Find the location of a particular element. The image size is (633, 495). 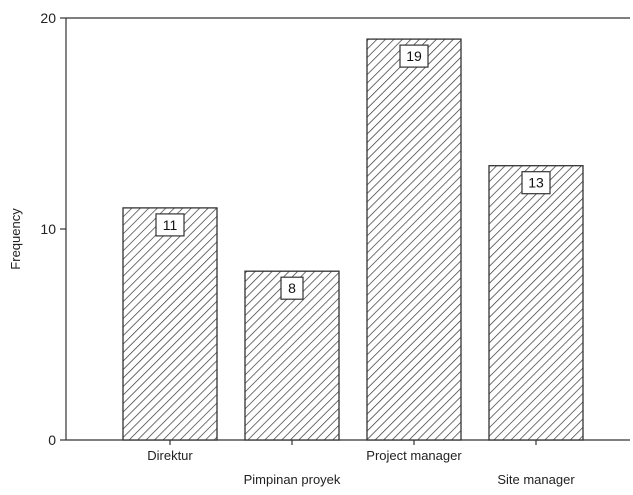

data-label: 11 is located at coordinates (170, 225).